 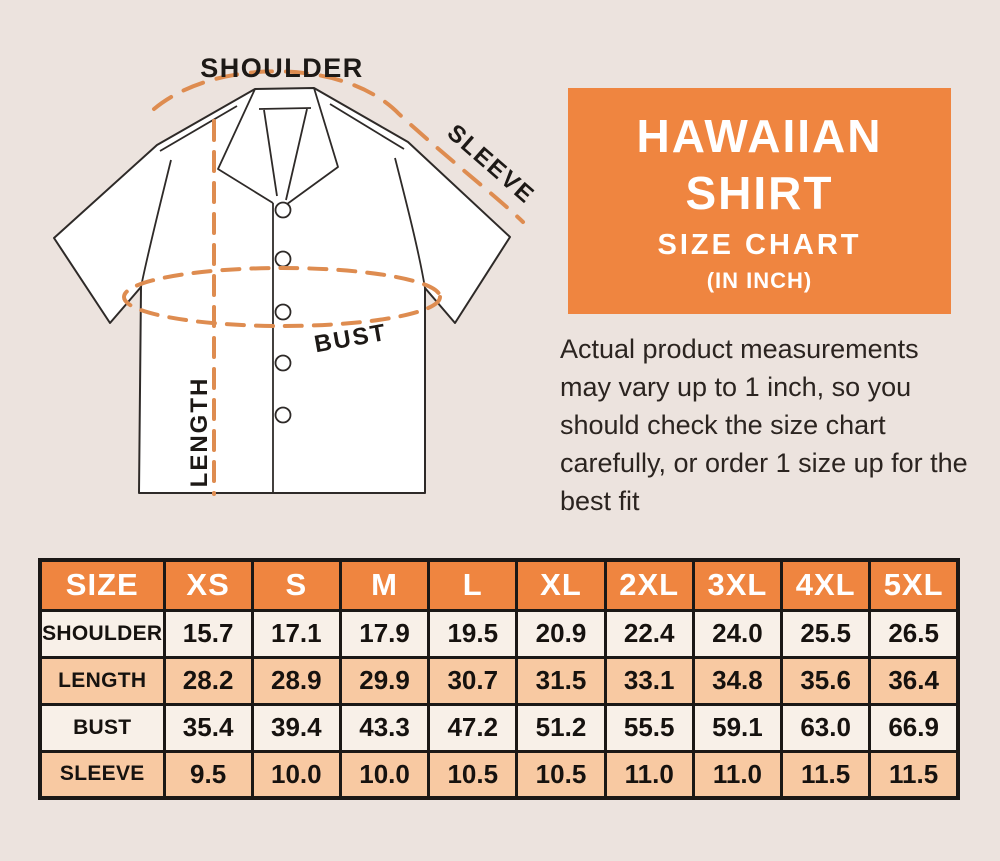 I want to click on bust-value-4xl: 63.0, so click(x=826, y=727).